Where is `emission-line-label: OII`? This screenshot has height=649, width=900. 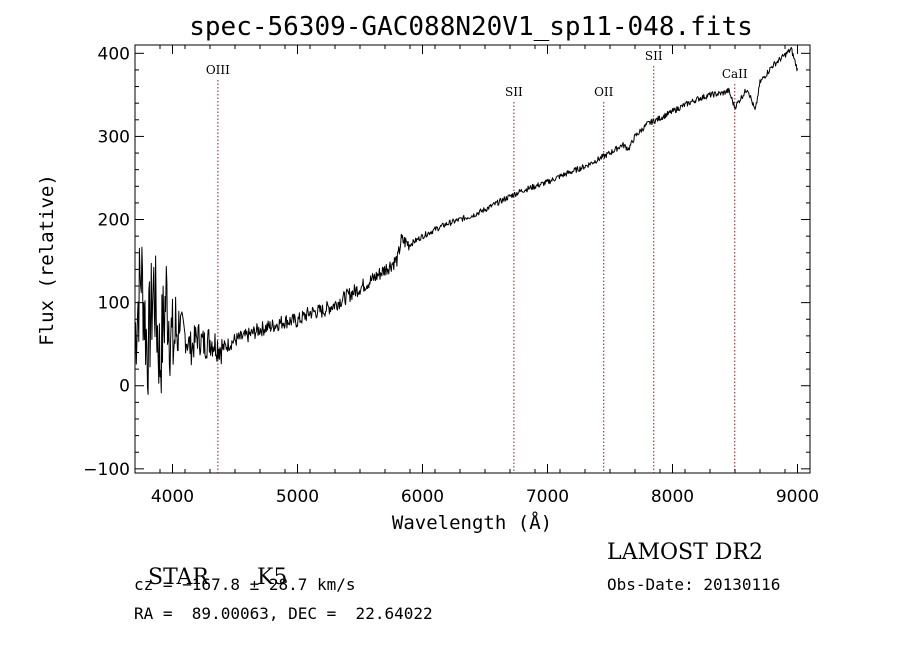 emission-line-label: OII is located at coordinates (604, 92).